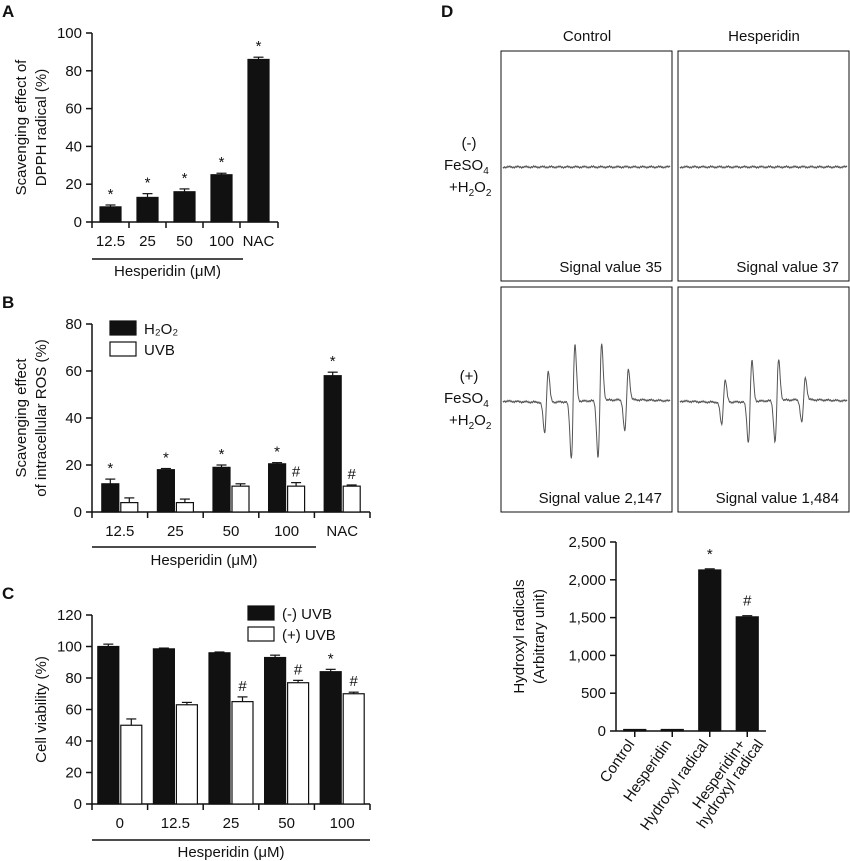 This screenshot has height=861, width=850. Describe the element at coordinates (8, 593) in the screenshot. I see `panel-label-c: C` at that location.